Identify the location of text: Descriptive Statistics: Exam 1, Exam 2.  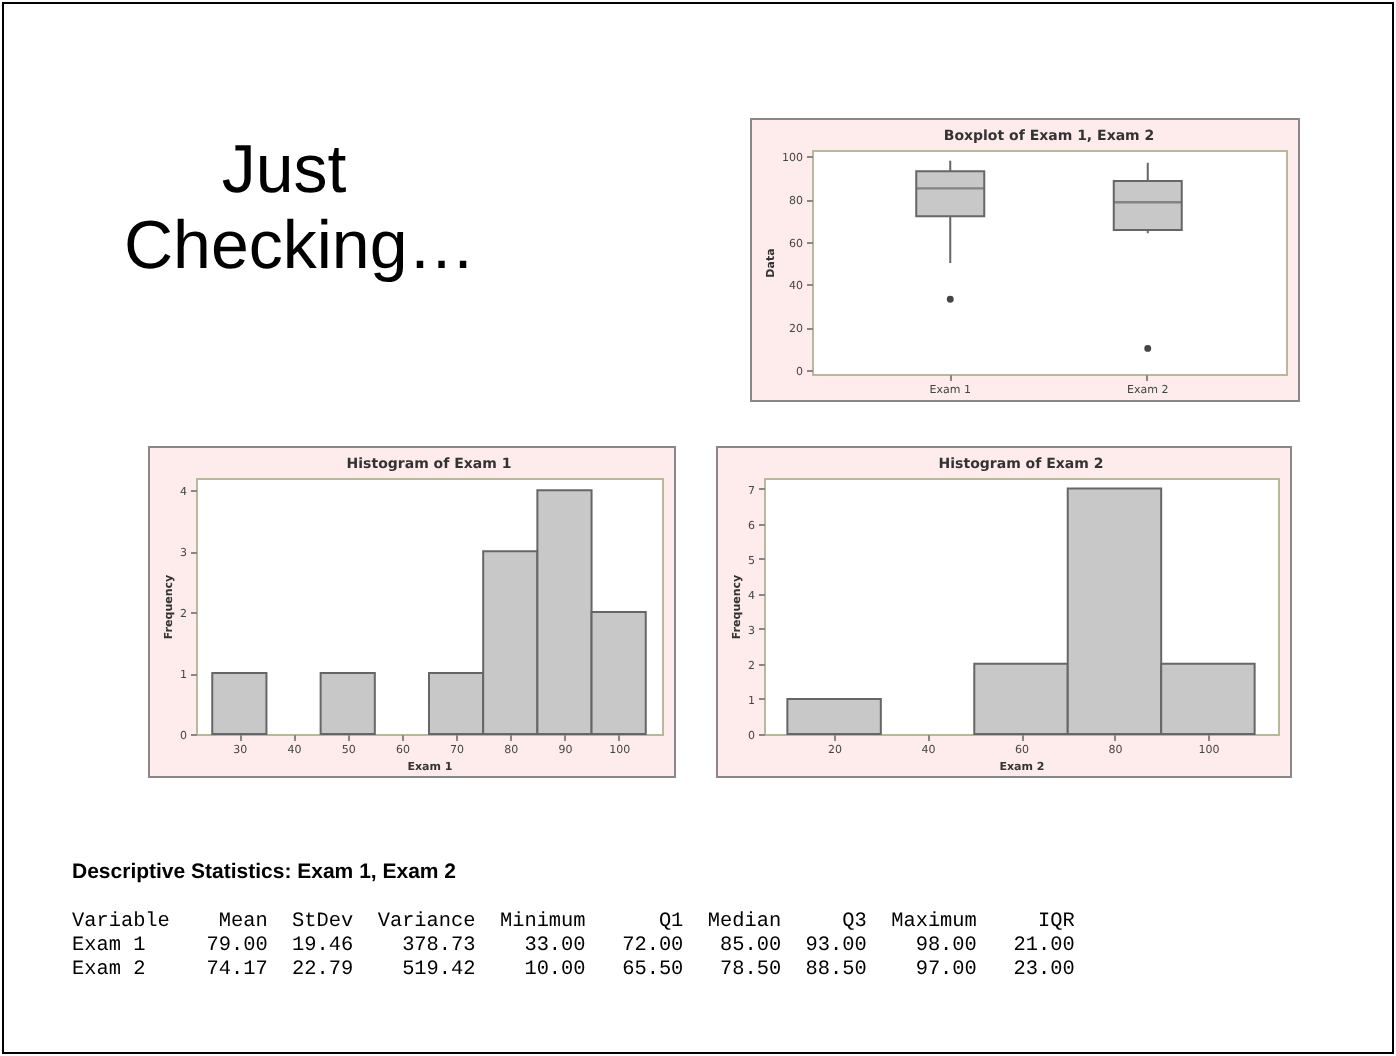
(265, 872).